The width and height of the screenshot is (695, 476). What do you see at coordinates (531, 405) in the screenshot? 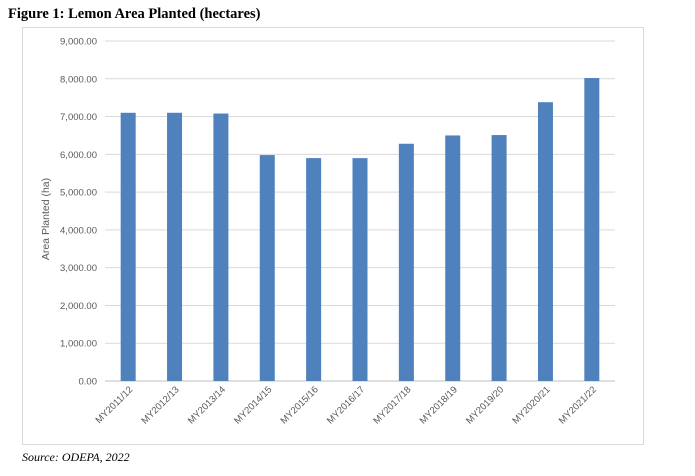
I see `x-tick-label: MY2020/21` at bounding box center [531, 405].